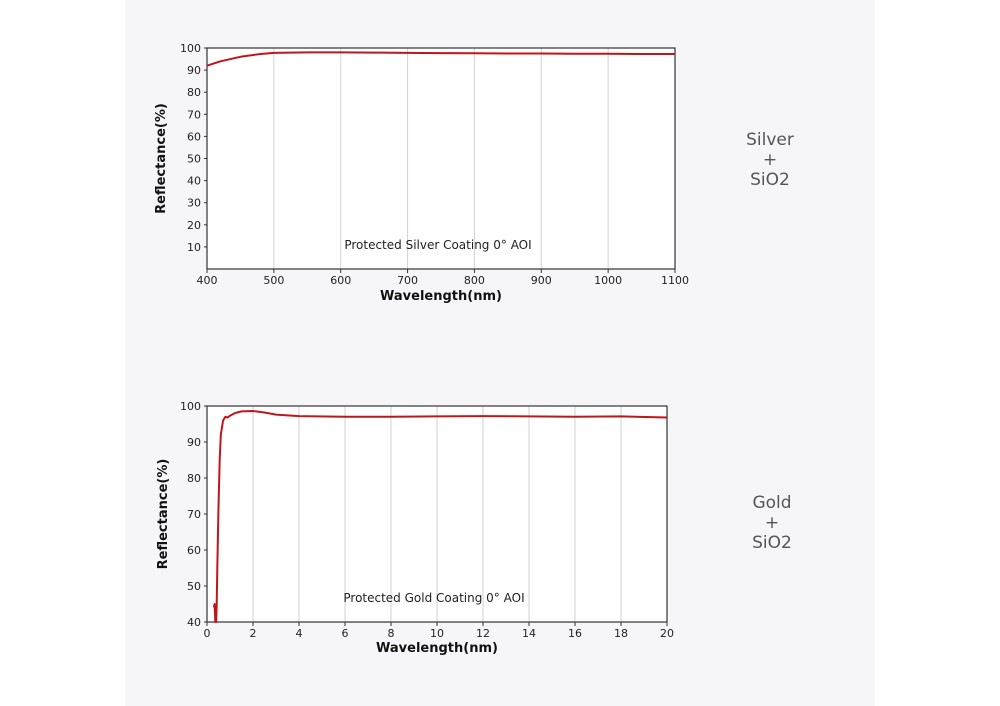 The image size is (1000, 706). What do you see at coordinates (541, 280) in the screenshot?
I see `silver-x-tick-label: 900` at bounding box center [541, 280].